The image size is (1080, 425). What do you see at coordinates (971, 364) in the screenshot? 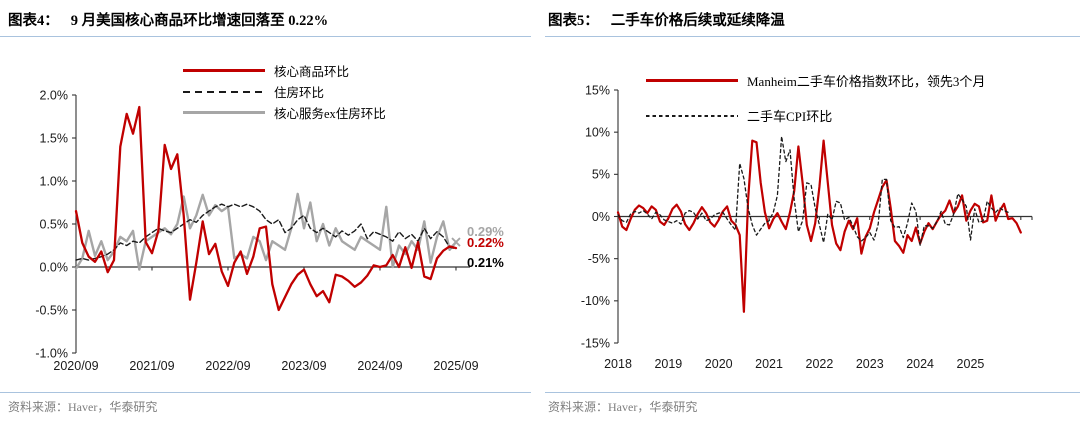
I see `x-tick-label: 2025` at bounding box center [971, 364].